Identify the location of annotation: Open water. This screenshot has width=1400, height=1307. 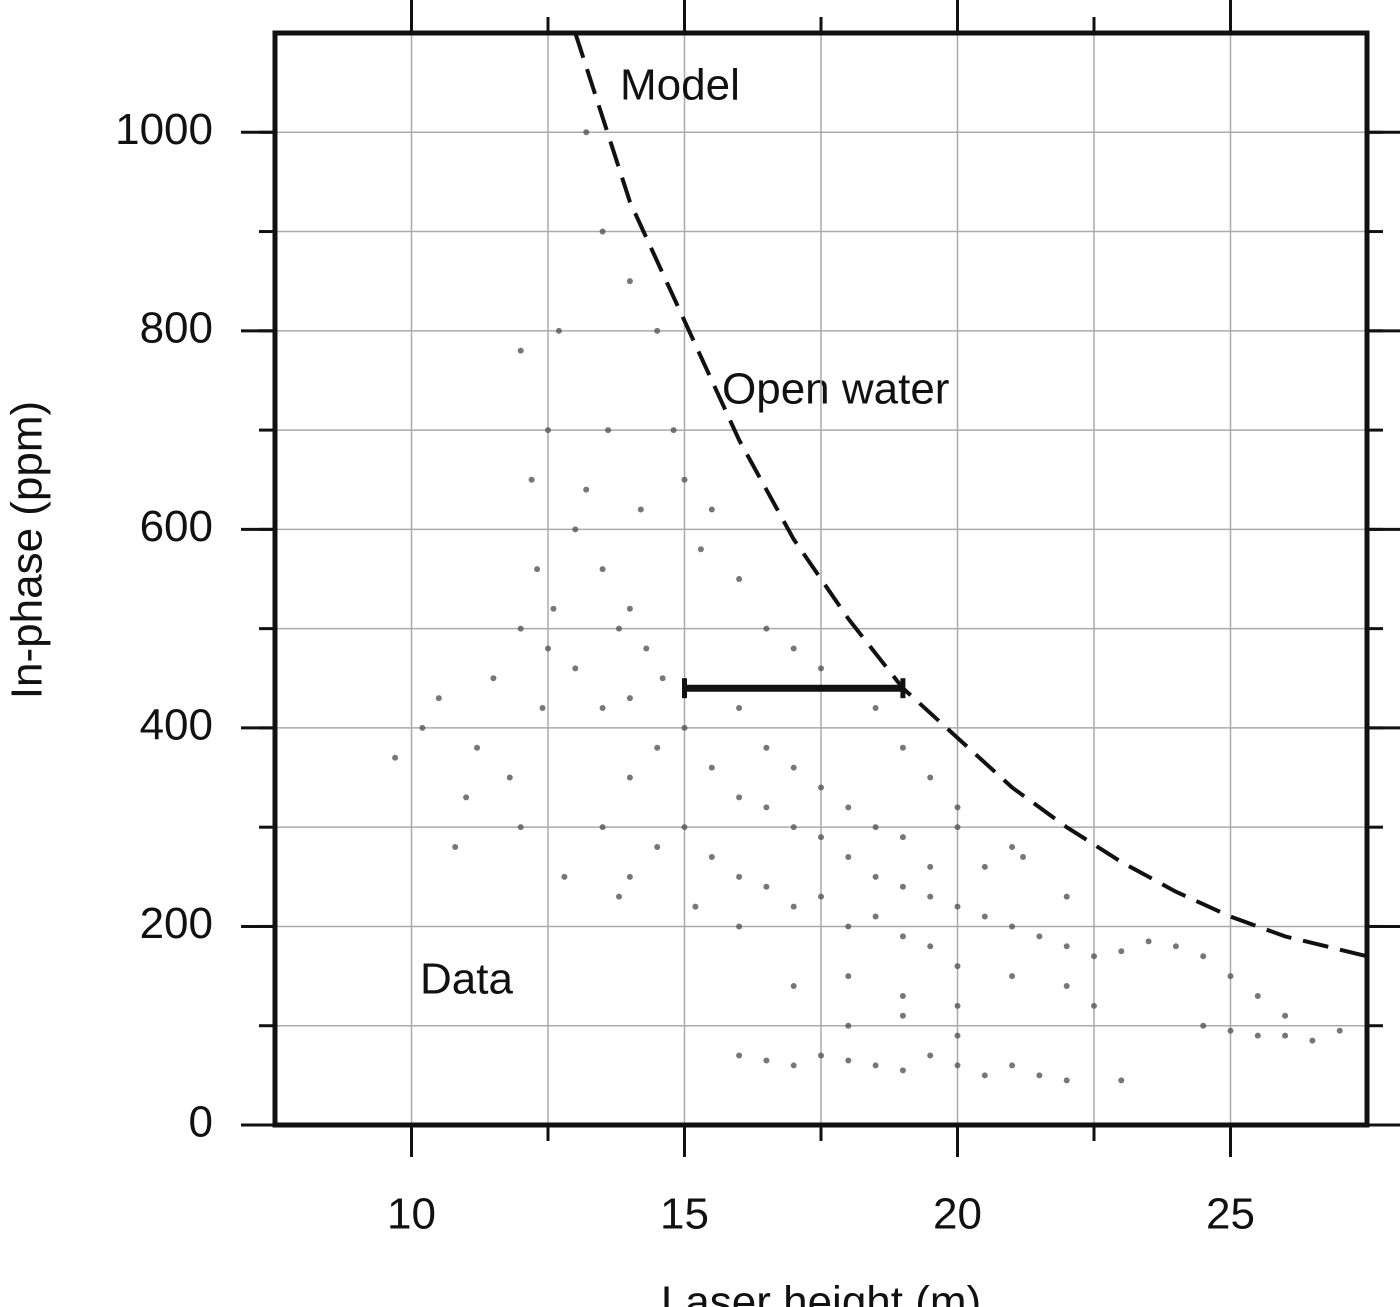
(835, 389).